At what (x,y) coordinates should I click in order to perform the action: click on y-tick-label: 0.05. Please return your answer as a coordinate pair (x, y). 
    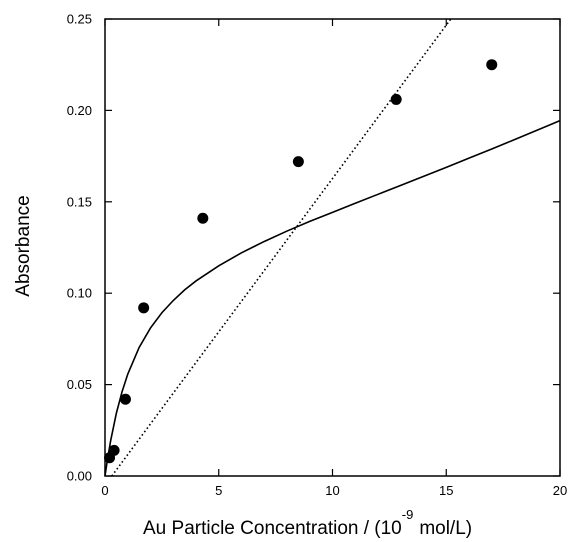
    Looking at the image, I should click on (79, 384).